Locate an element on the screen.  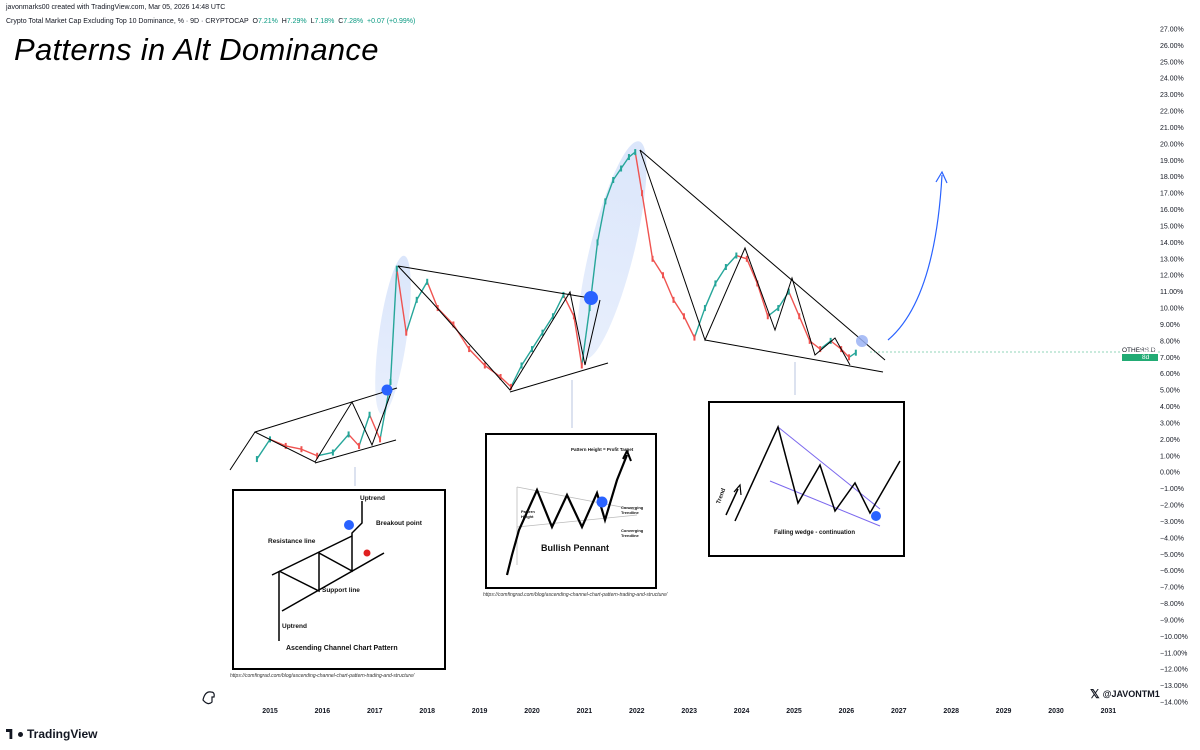
wedge-resistance-2022 is located at coordinates (762, 255).